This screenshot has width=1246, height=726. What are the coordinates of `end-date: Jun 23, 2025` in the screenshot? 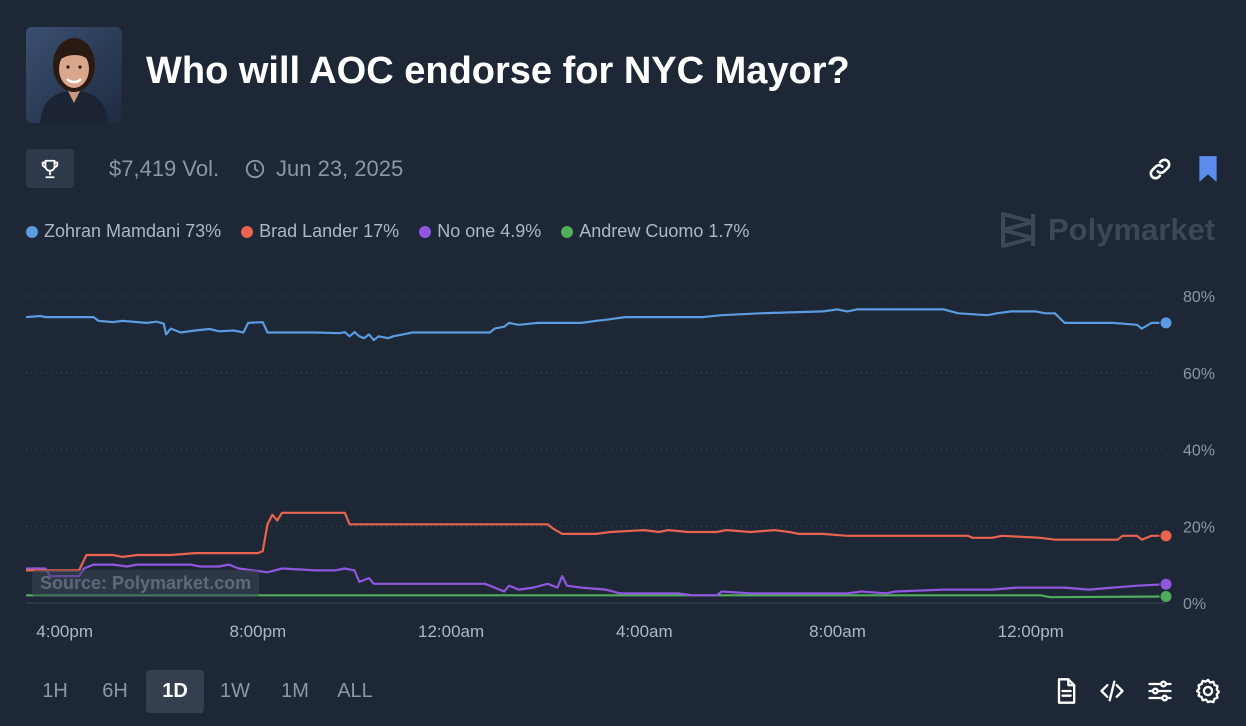 It's located at (323, 169).